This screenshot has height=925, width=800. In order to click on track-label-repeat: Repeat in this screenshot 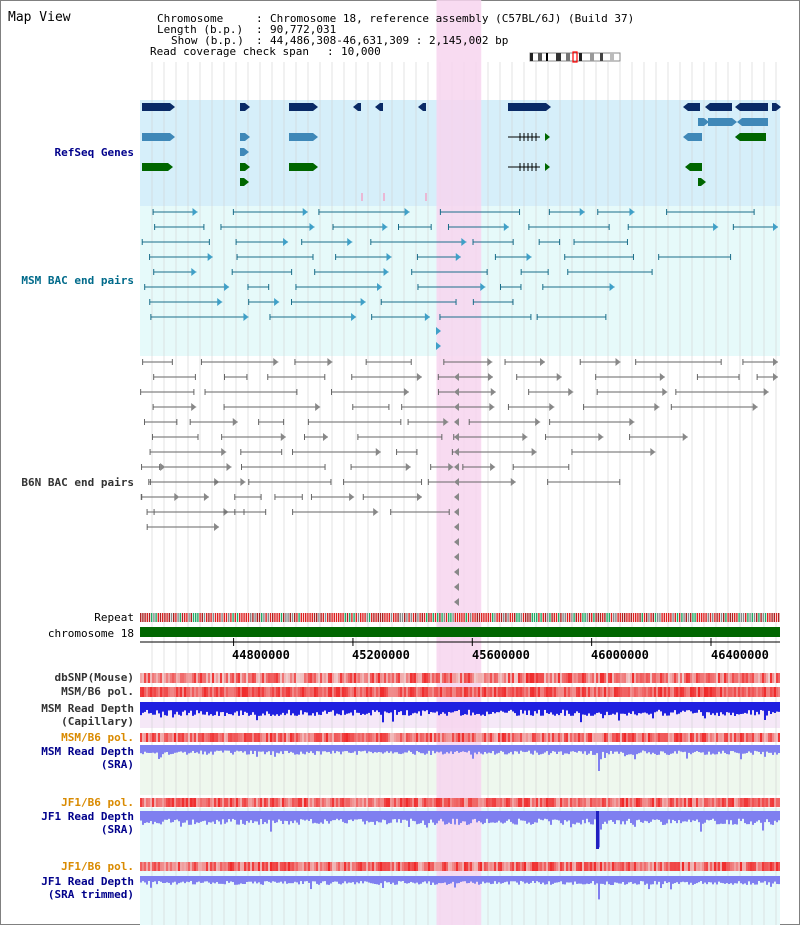, I will do `click(114, 617)`.